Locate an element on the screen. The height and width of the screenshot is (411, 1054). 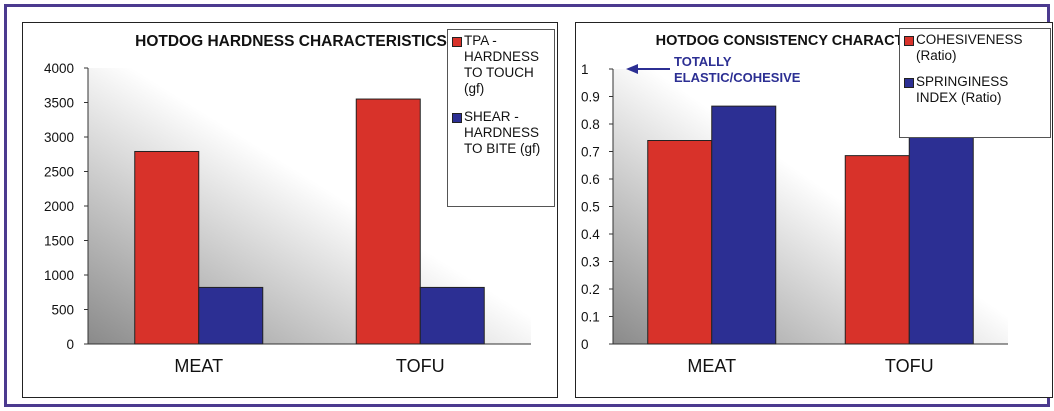
legend-label: COHESIVENESS (Ratio) is located at coordinates (969, 47).